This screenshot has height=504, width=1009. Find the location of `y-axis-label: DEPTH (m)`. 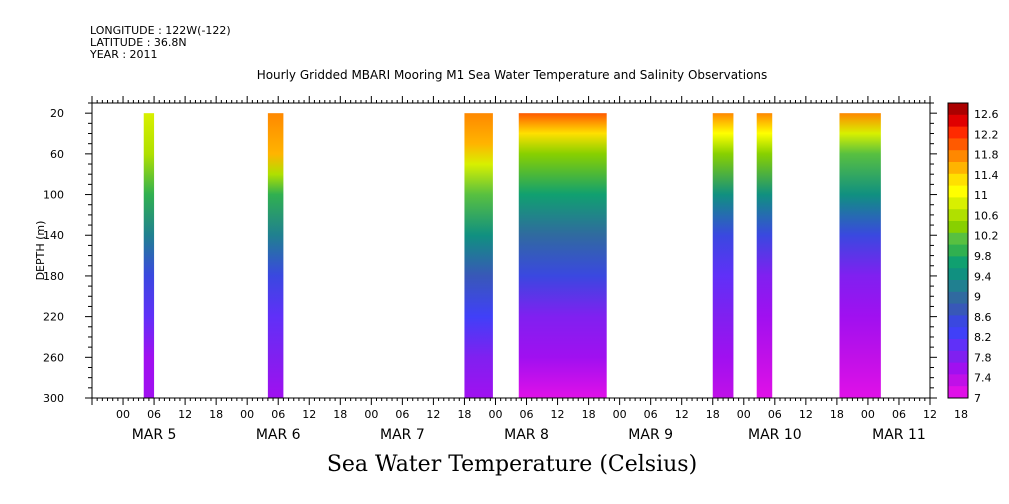

y-axis-label: DEPTH (m) is located at coordinates (40, 251).